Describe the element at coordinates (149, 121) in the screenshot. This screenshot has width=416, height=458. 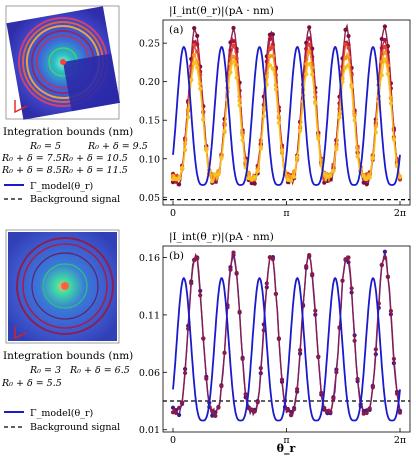
I see `y-tick-label: 0.15` at that location.